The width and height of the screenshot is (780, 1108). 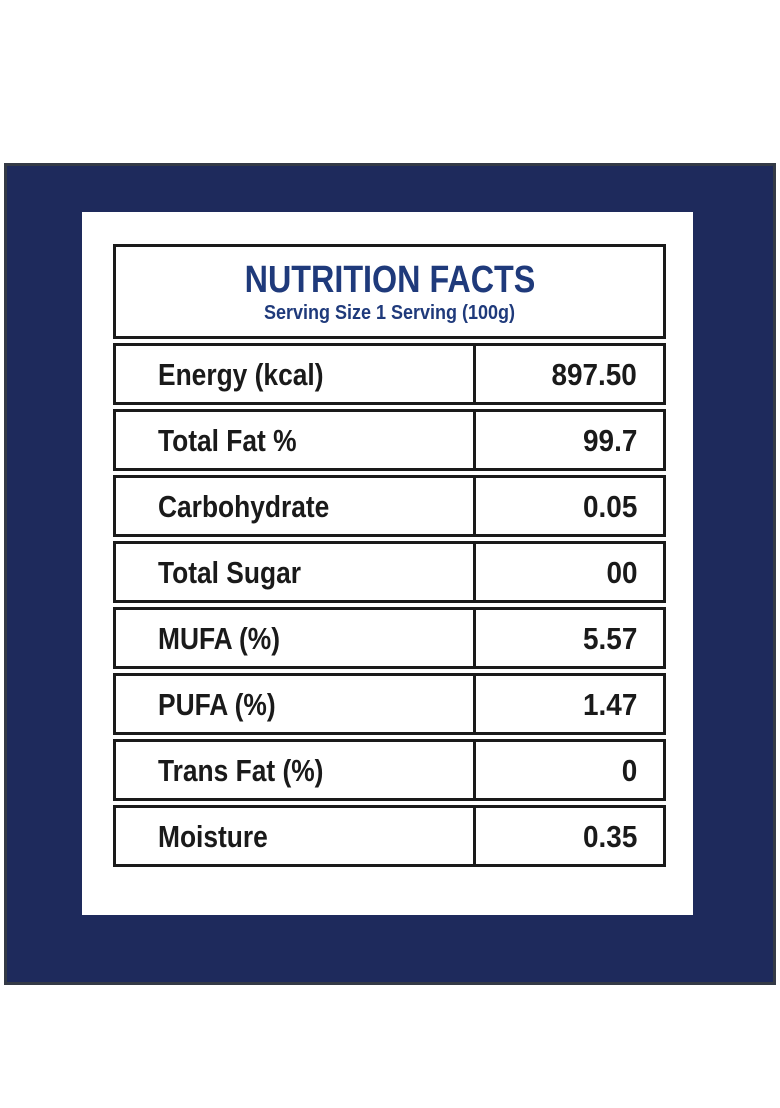 What do you see at coordinates (569, 704) in the screenshot?
I see `nutrient-value-cell: 1.47` at bounding box center [569, 704].